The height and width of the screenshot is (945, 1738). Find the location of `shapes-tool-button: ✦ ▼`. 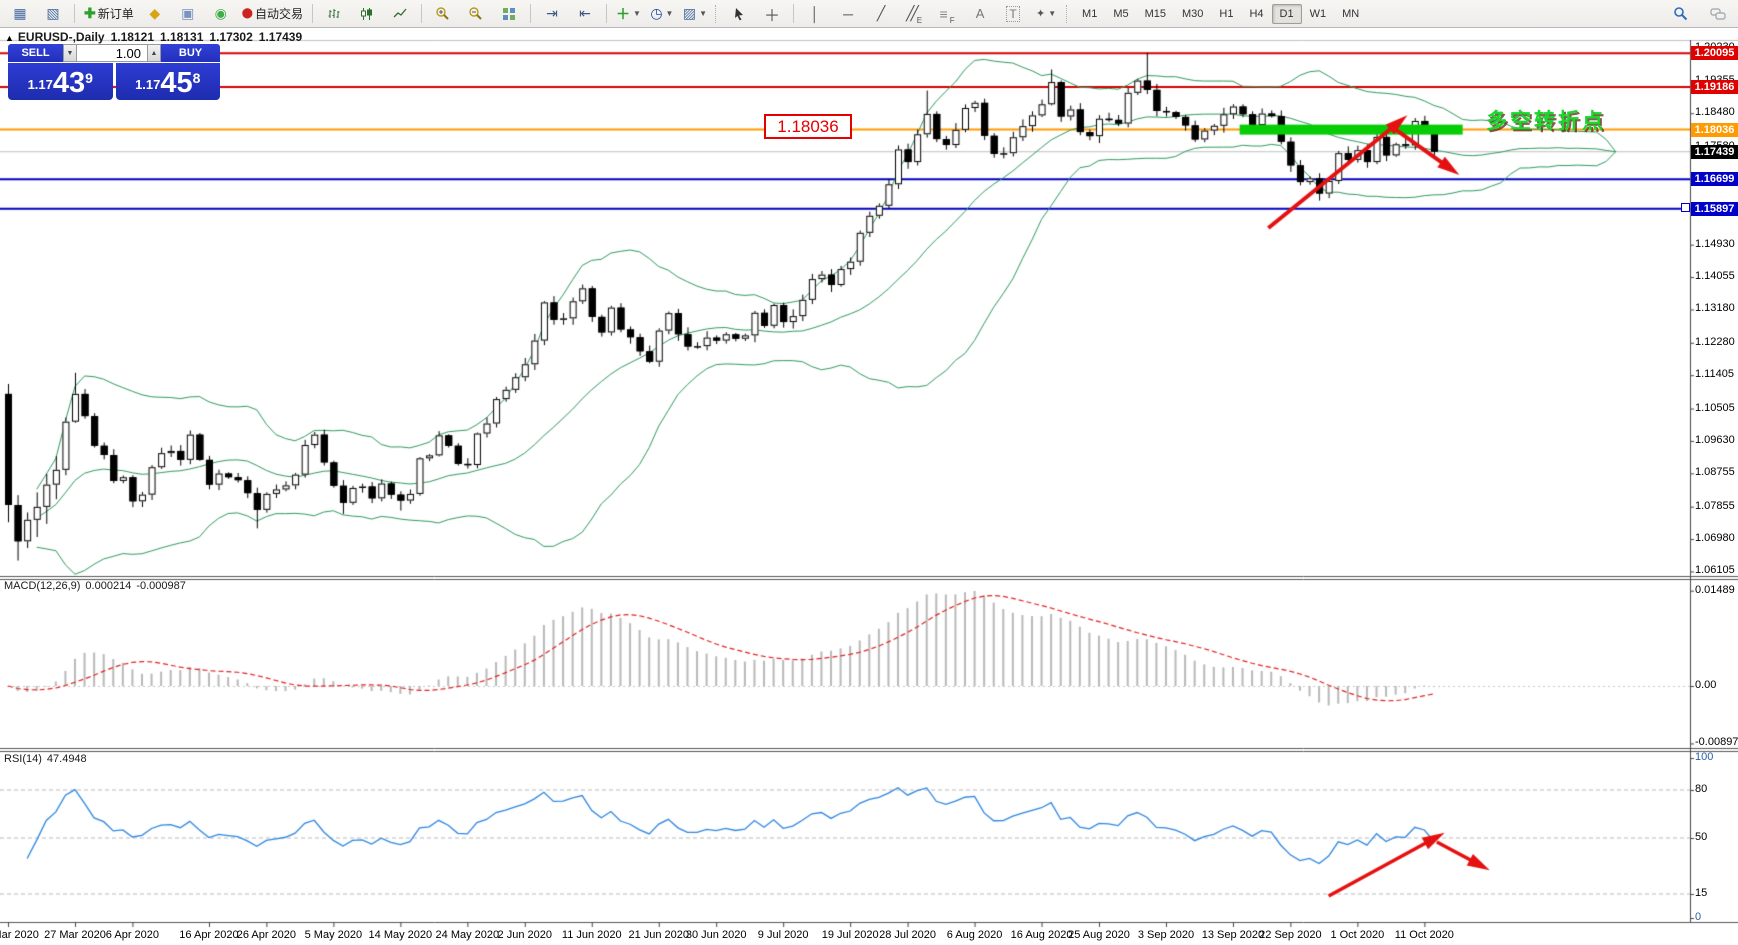

shapes-tool-button: ✦ ▼ is located at coordinates (1046, 14).